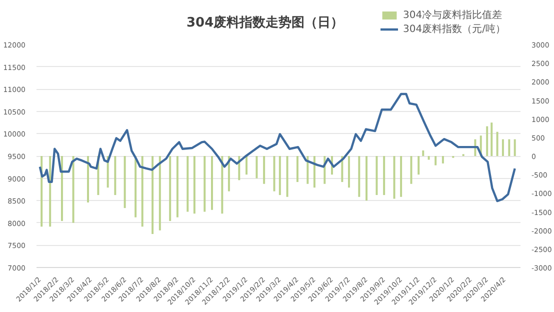 This screenshot has width=554, height=312. Describe the element at coordinates (452, 15) in the screenshot. I see `legend-label: 304冷与废料指比值差` at that location.